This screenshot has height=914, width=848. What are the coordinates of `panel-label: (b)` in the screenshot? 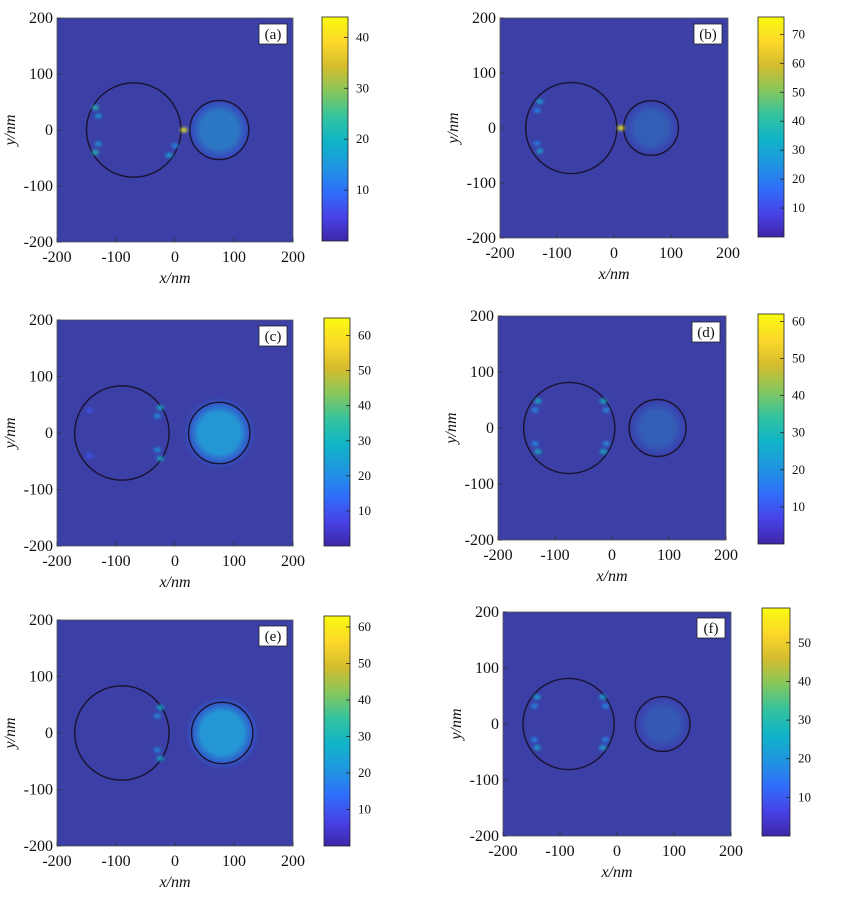 It's located at (708, 35).